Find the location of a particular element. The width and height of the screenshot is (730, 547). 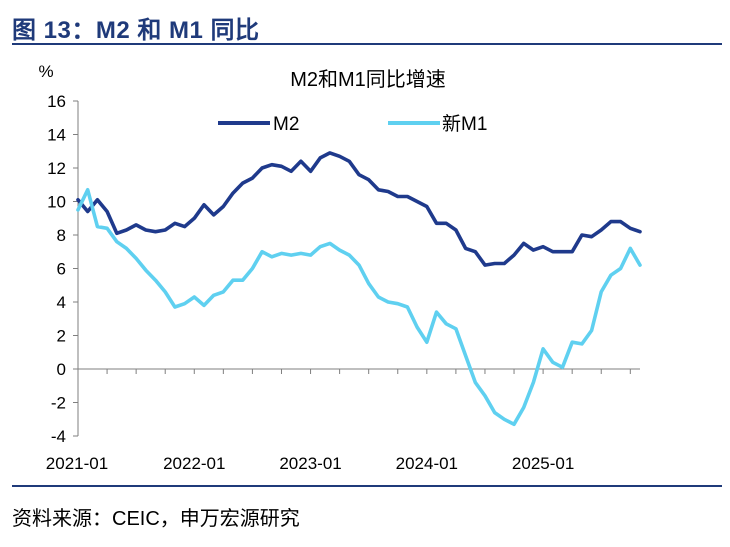

y-tick-label: 14 is located at coordinates (56, 135).